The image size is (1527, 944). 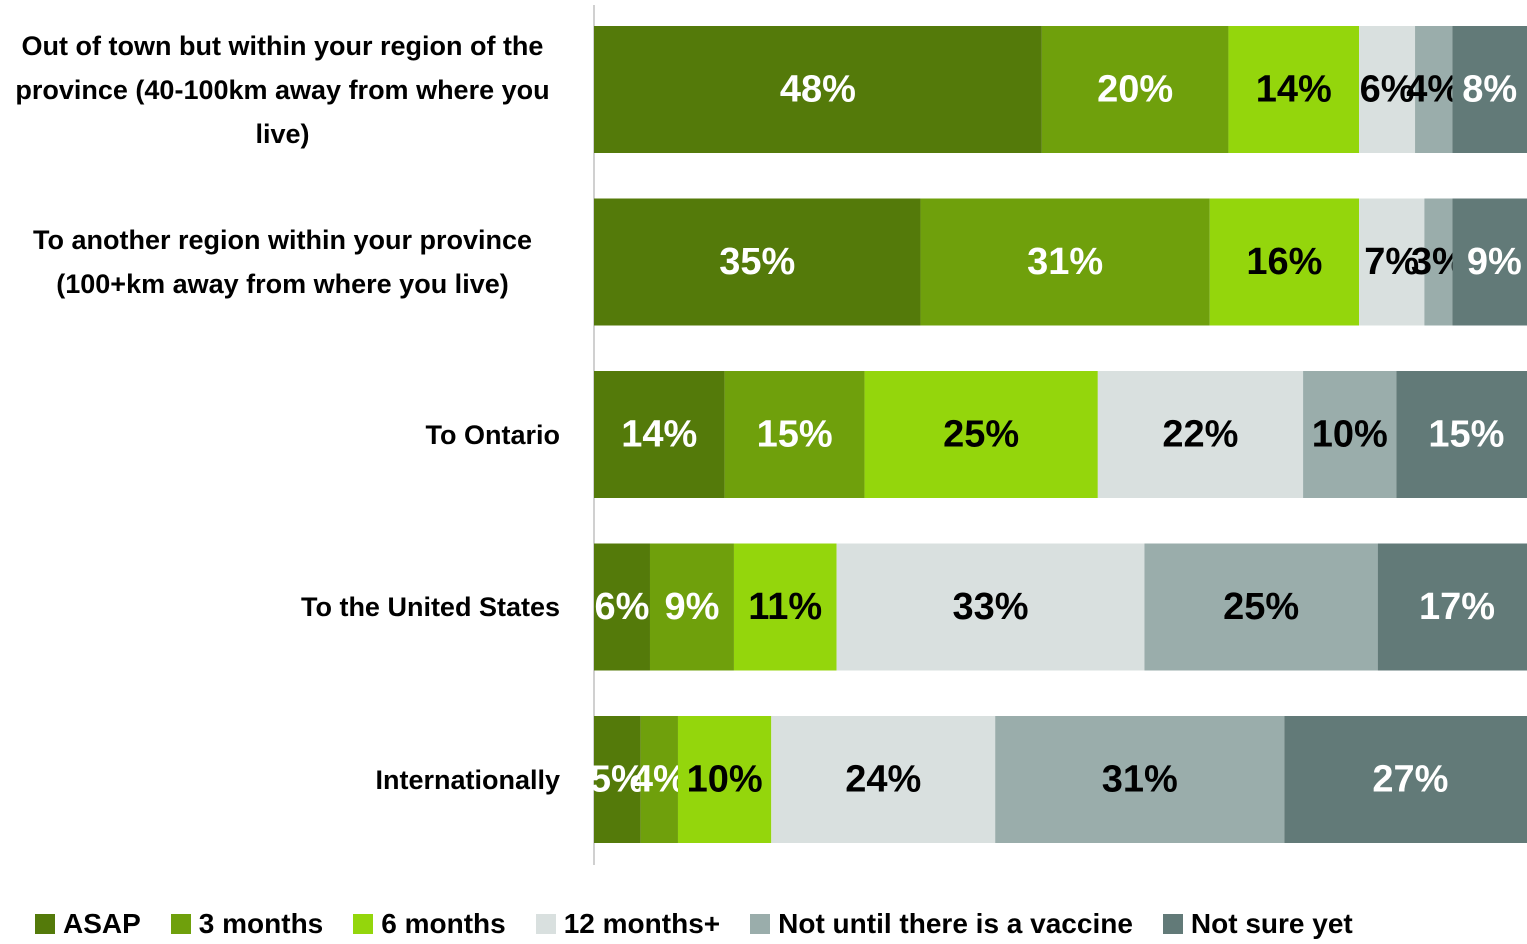 I want to click on category-text: To Ontario, so click(x=493, y=434).